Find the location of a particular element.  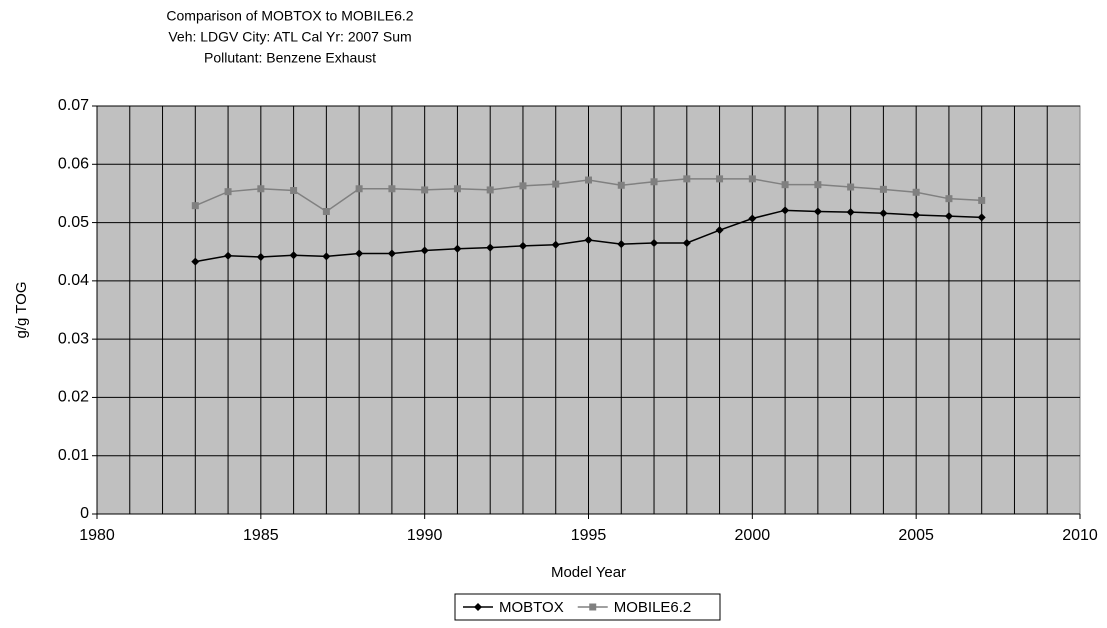

y-tick-label: 0.01 is located at coordinates (73, 455).